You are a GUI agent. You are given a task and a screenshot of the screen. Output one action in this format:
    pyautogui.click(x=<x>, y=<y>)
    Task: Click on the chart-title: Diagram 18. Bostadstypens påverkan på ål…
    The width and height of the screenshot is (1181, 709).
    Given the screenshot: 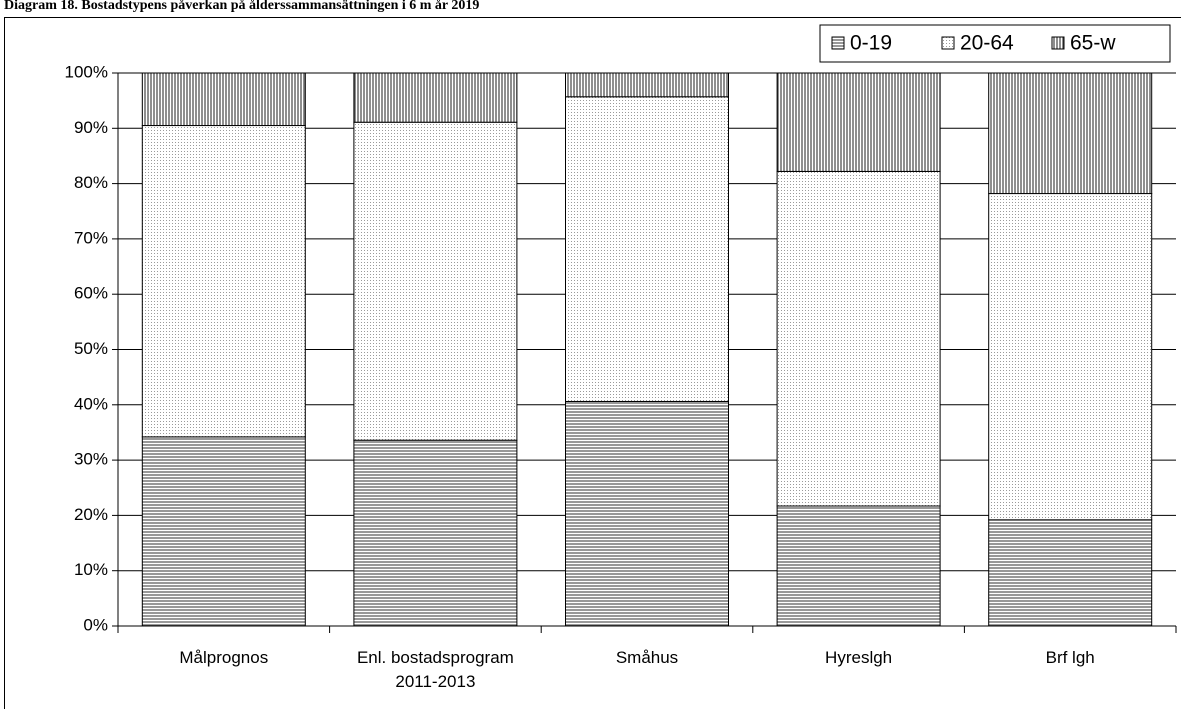 What is the action you would take?
    pyautogui.click(x=241, y=6)
    